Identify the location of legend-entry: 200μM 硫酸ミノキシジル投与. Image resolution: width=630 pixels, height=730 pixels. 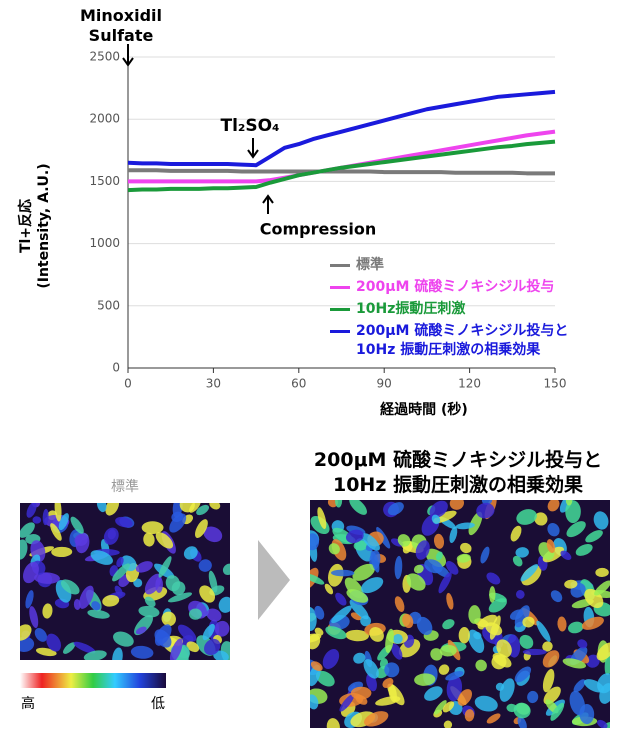
(449, 287).